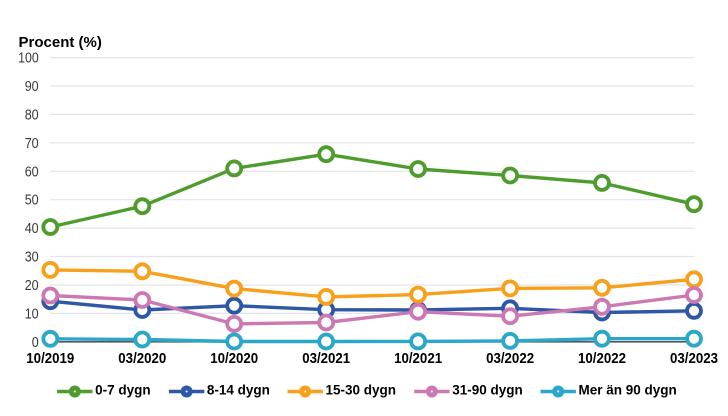 This screenshot has height=416, width=728. Describe the element at coordinates (510, 359) in the screenshot. I see `svg-text: 03/2022` at that location.